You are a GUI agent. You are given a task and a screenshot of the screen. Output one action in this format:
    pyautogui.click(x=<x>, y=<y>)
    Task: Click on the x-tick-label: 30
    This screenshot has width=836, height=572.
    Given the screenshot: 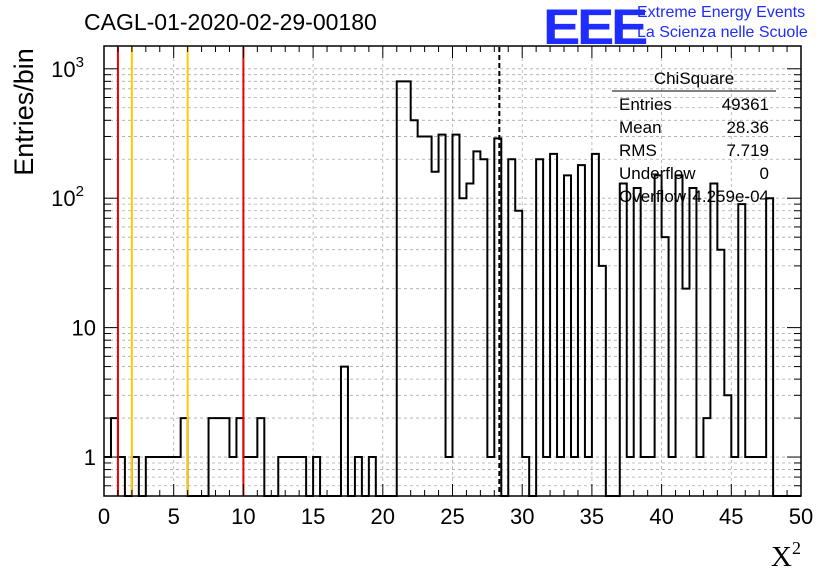 What is the action you would take?
    pyautogui.click(x=522, y=516)
    